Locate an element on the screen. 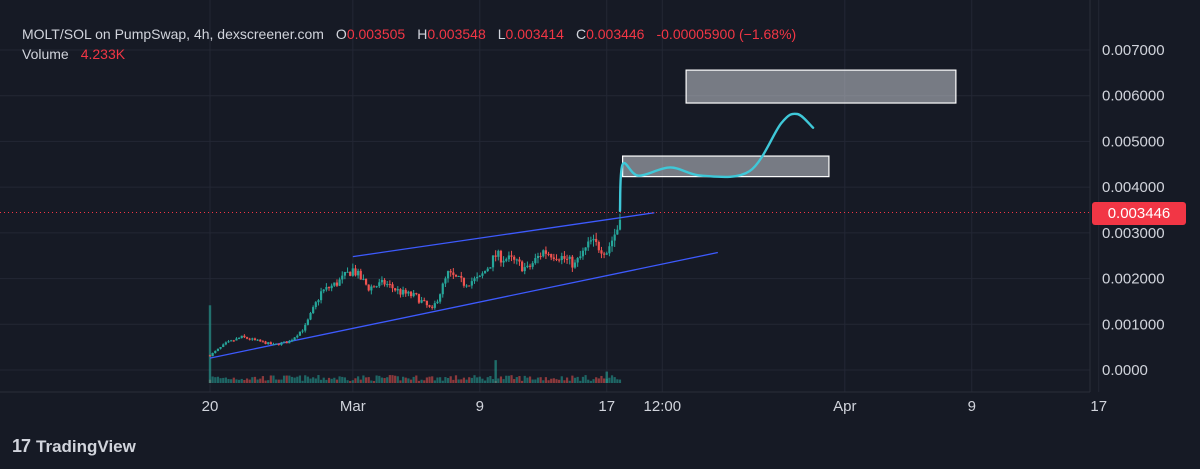  brand-name: TradingView is located at coordinates (86, 446).